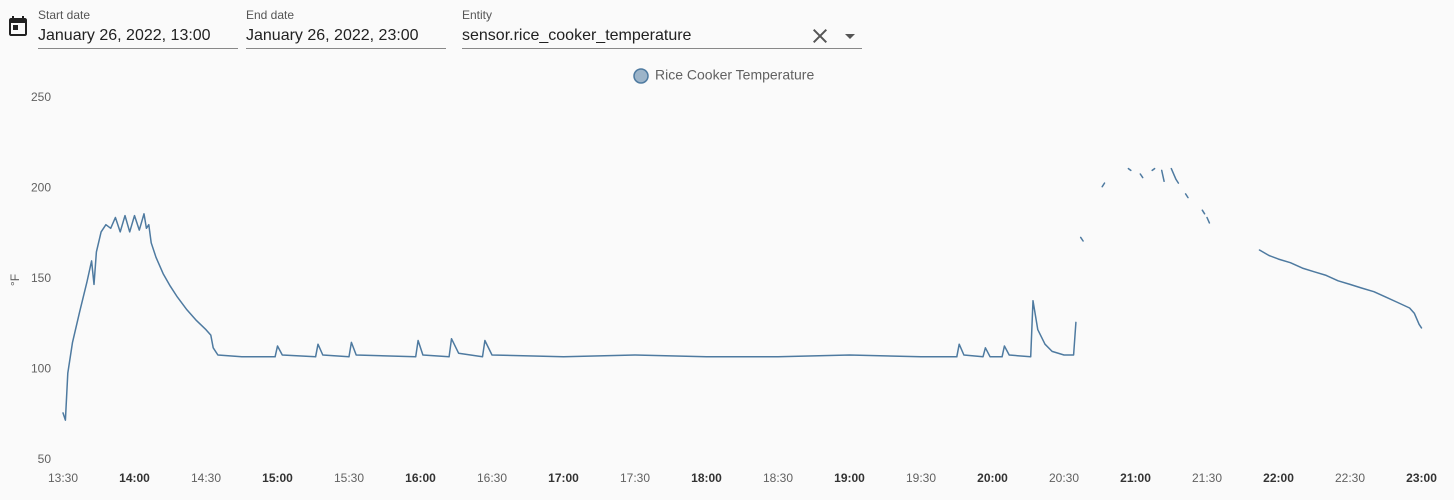 The image size is (1454, 500). I want to click on x-tick-label: 15:00, so click(277, 478).